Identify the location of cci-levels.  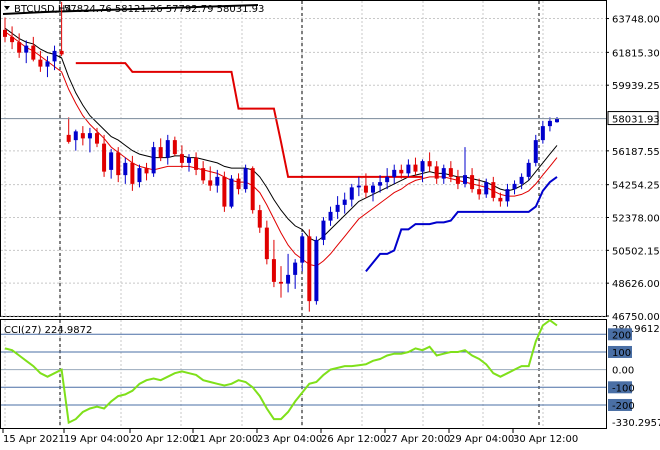
(303, 369).